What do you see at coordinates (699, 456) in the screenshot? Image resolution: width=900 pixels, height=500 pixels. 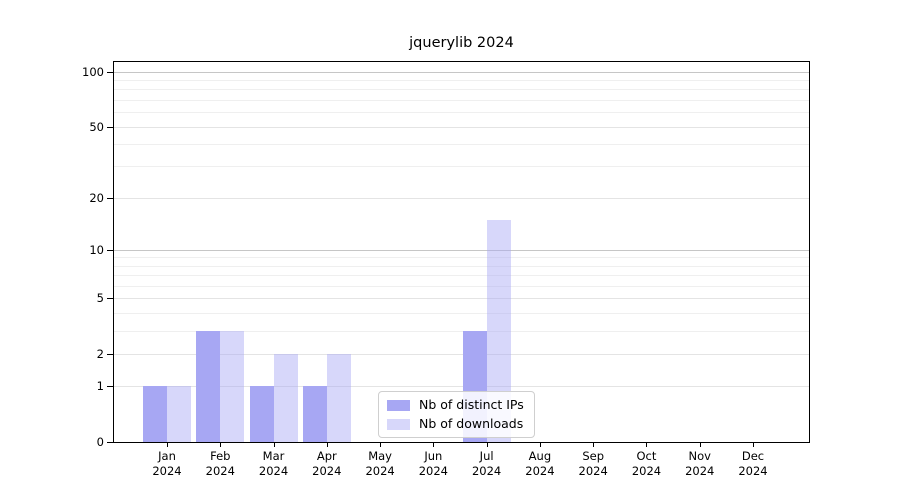 I see `x-tick-label-month: Nov` at bounding box center [699, 456].